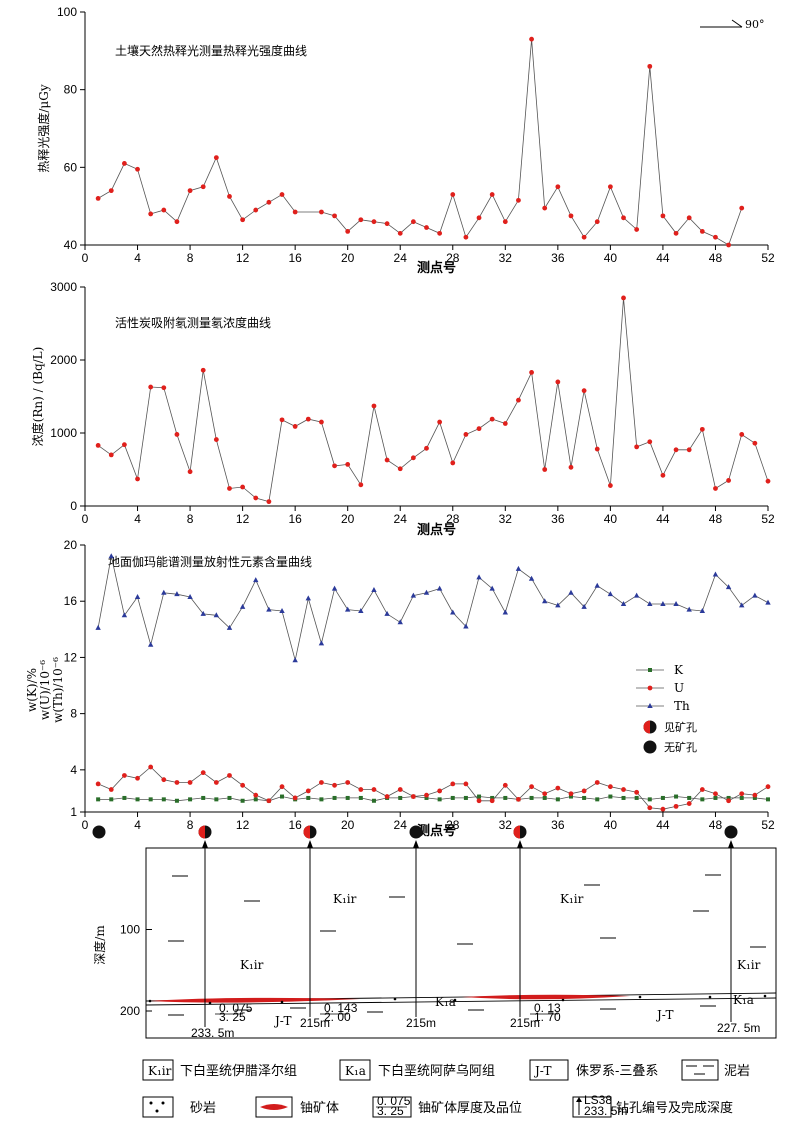 Image resolution: width=800 pixels, height=1129 pixels. I want to click on y-axis-label: w(K)/%, so click(32, 690).